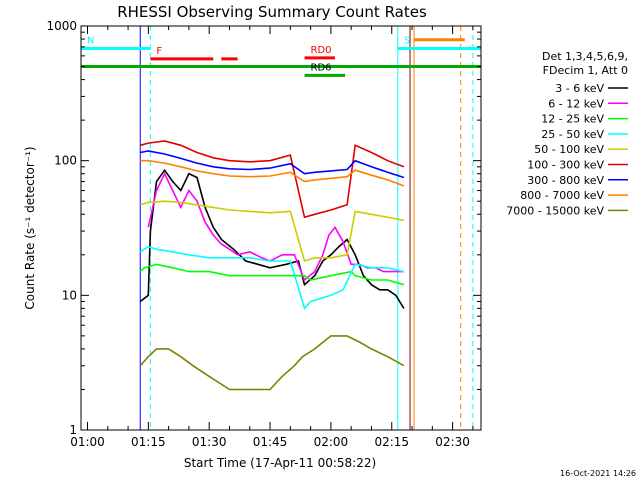 Image resolution: width=640 pixels, height=480 pixels. I want to click on legend-label-1: 6 - 12 keV, so click(576, 103).